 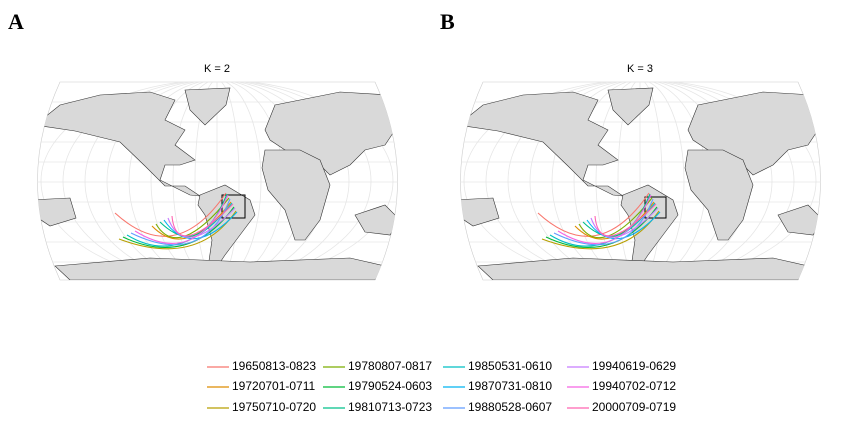 I want to click on panel-title: K = 2, so click(x=217, y=69).